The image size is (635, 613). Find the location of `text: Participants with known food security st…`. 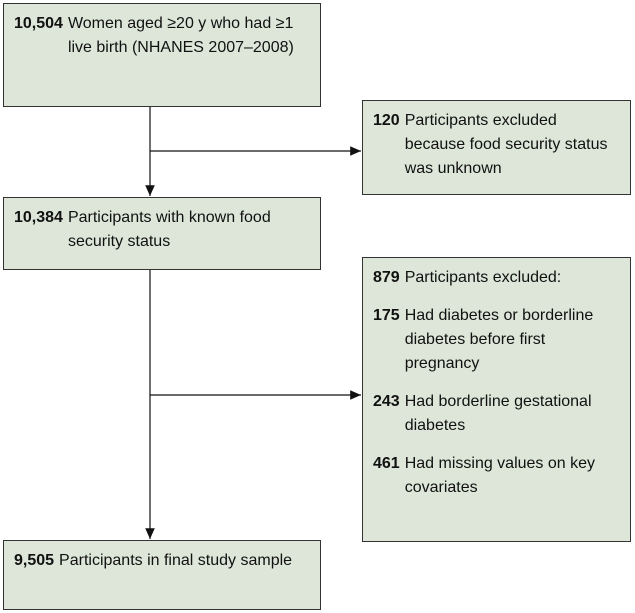

text: Participants with known food security st… is located at coordinates (169, 229).